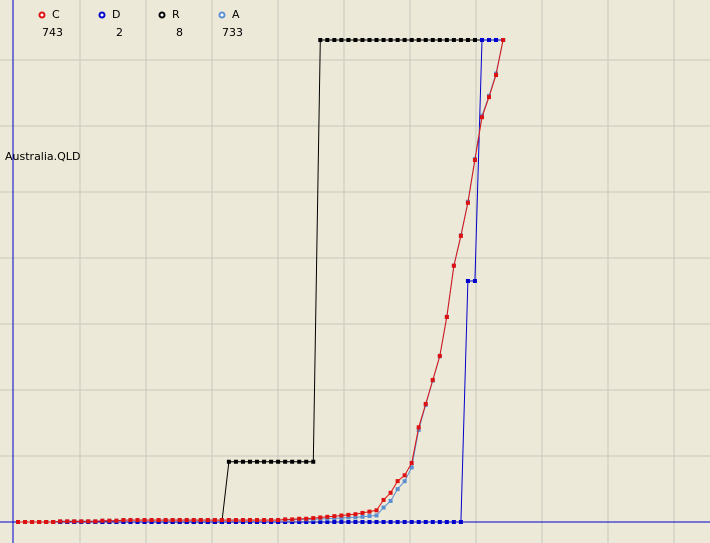  I want to click on legend-value: 733, so click(232, 32).